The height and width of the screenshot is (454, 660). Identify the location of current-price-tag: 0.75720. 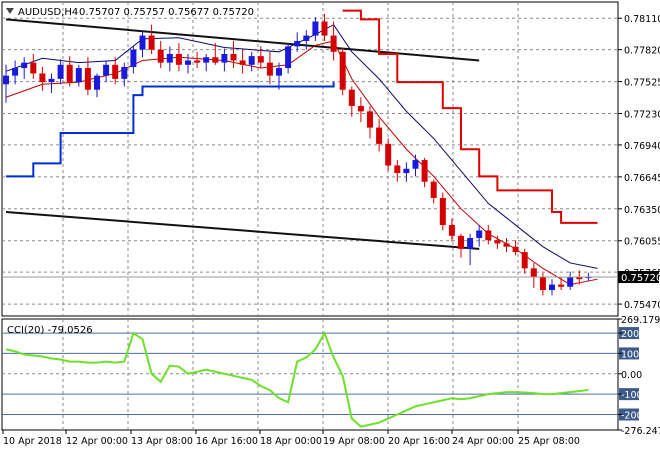
(331, 277).